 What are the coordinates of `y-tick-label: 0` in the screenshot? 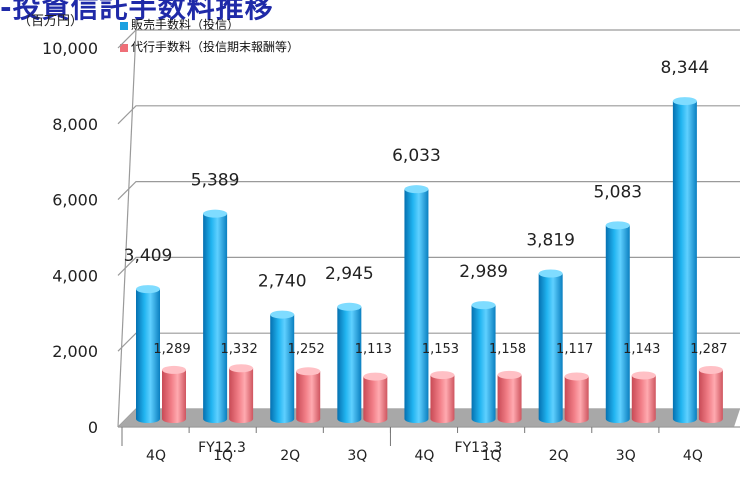 It's located at (93, 427).